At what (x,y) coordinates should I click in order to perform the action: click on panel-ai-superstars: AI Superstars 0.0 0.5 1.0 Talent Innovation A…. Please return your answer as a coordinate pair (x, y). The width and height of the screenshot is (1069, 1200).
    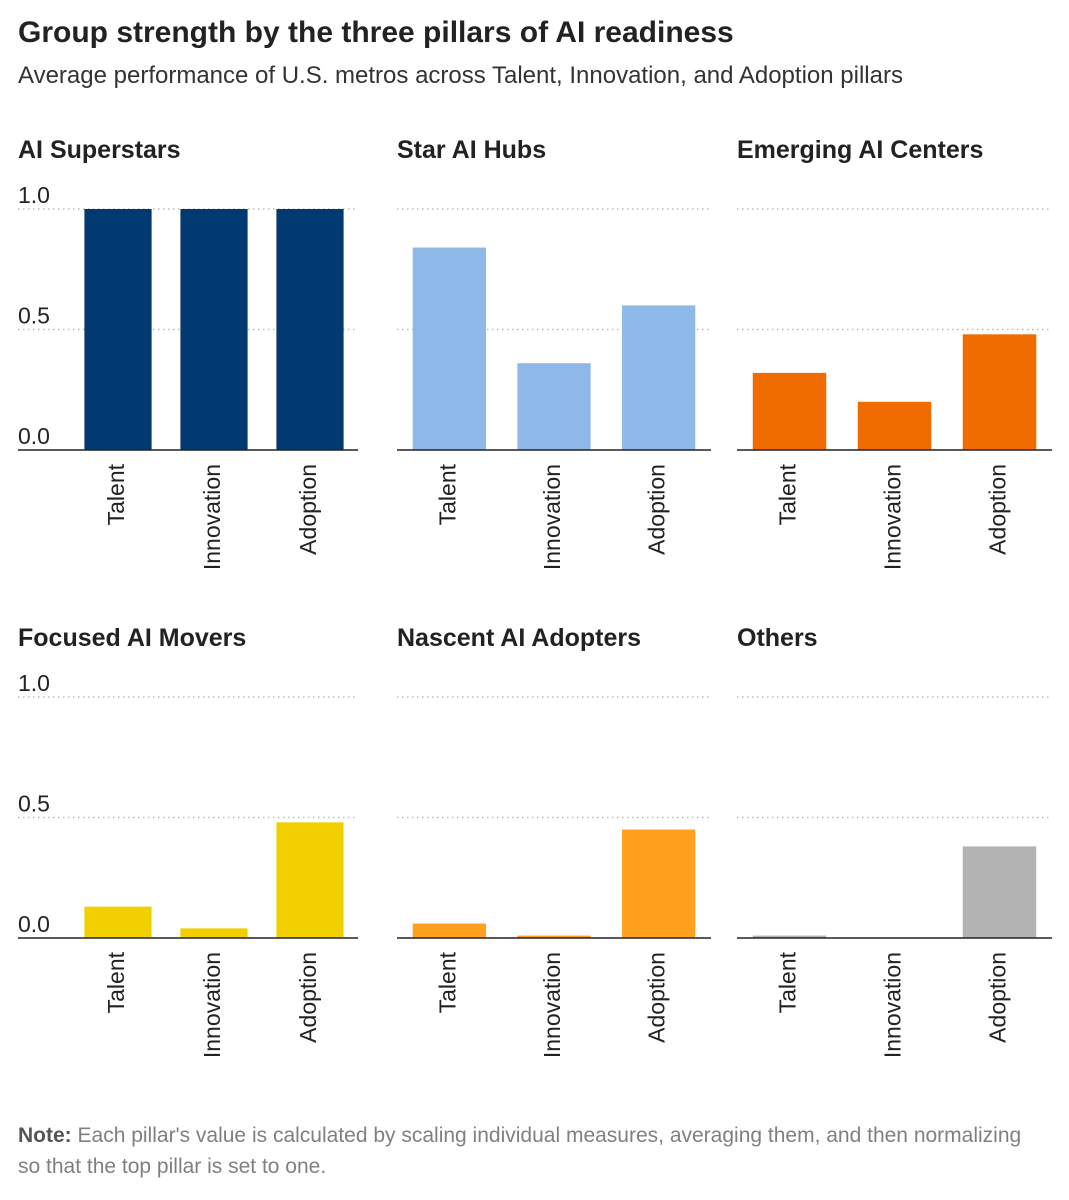
    Looking at the image, I should click on (188, 371).